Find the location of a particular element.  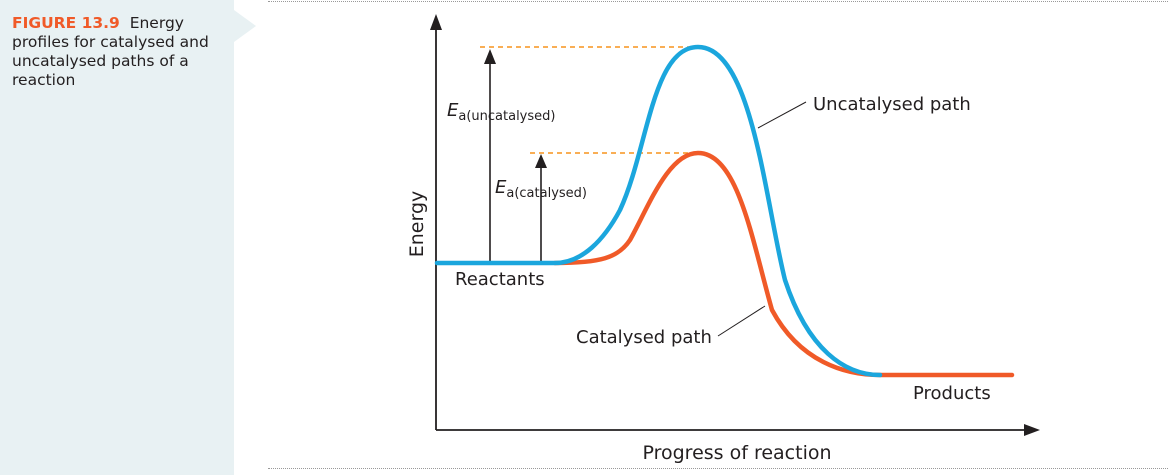

ea-catalysed-subscript: a(catalysed) is located at coordinates (546, 193).